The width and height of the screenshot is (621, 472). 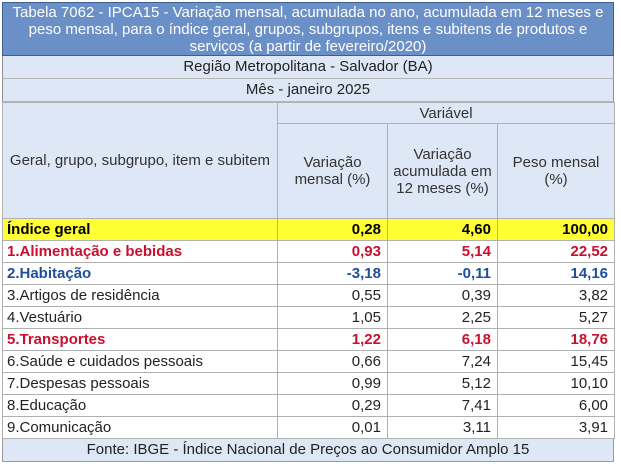 I want to click on row-name: 5.Transportes, so click(x=140, y=339).